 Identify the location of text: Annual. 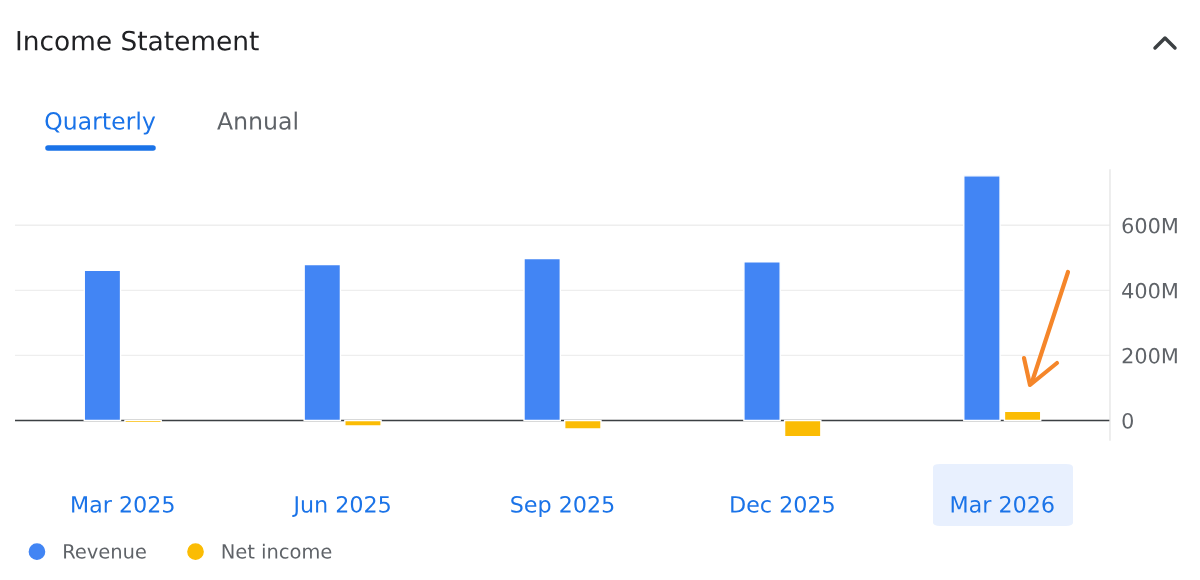
(257, 120).